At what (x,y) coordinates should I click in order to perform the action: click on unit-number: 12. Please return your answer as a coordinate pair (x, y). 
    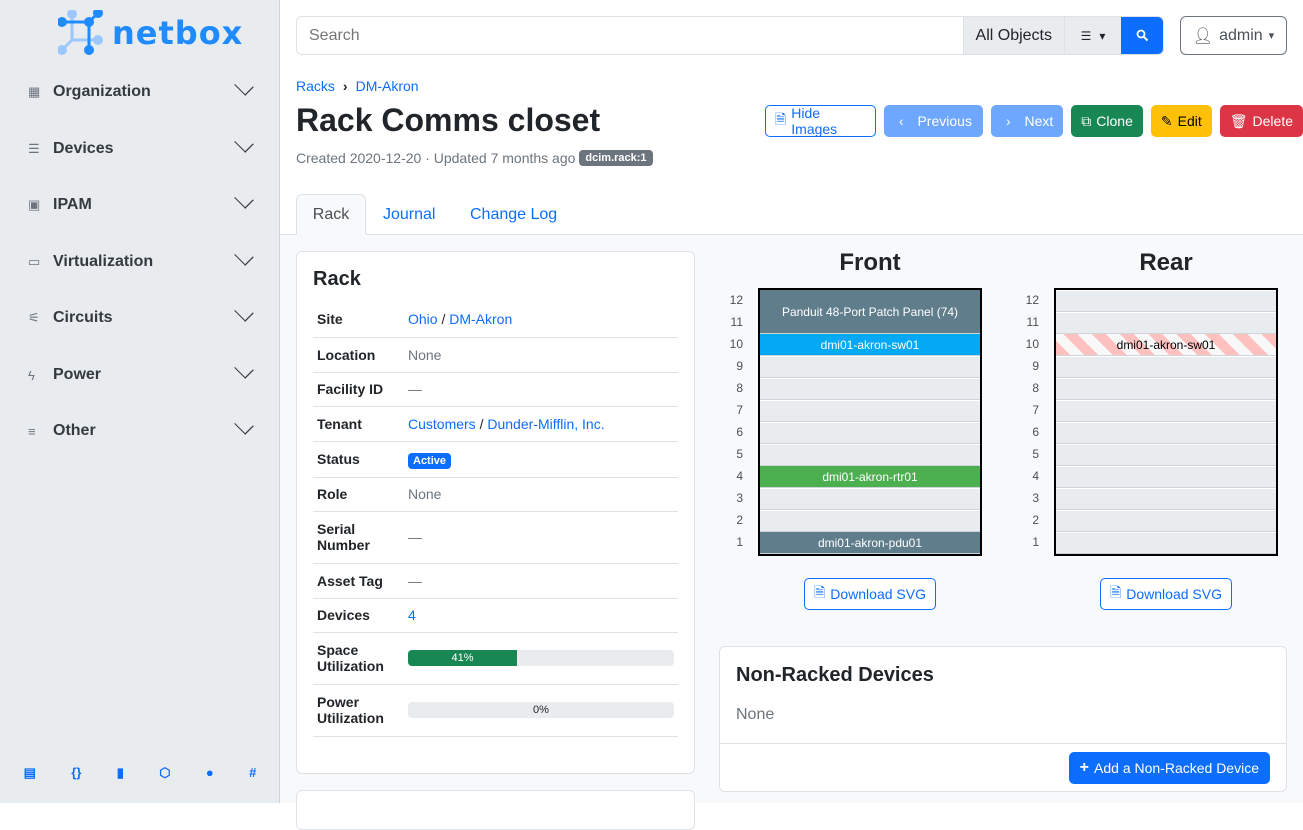
    Looking at the image, I should click on (736, 300).